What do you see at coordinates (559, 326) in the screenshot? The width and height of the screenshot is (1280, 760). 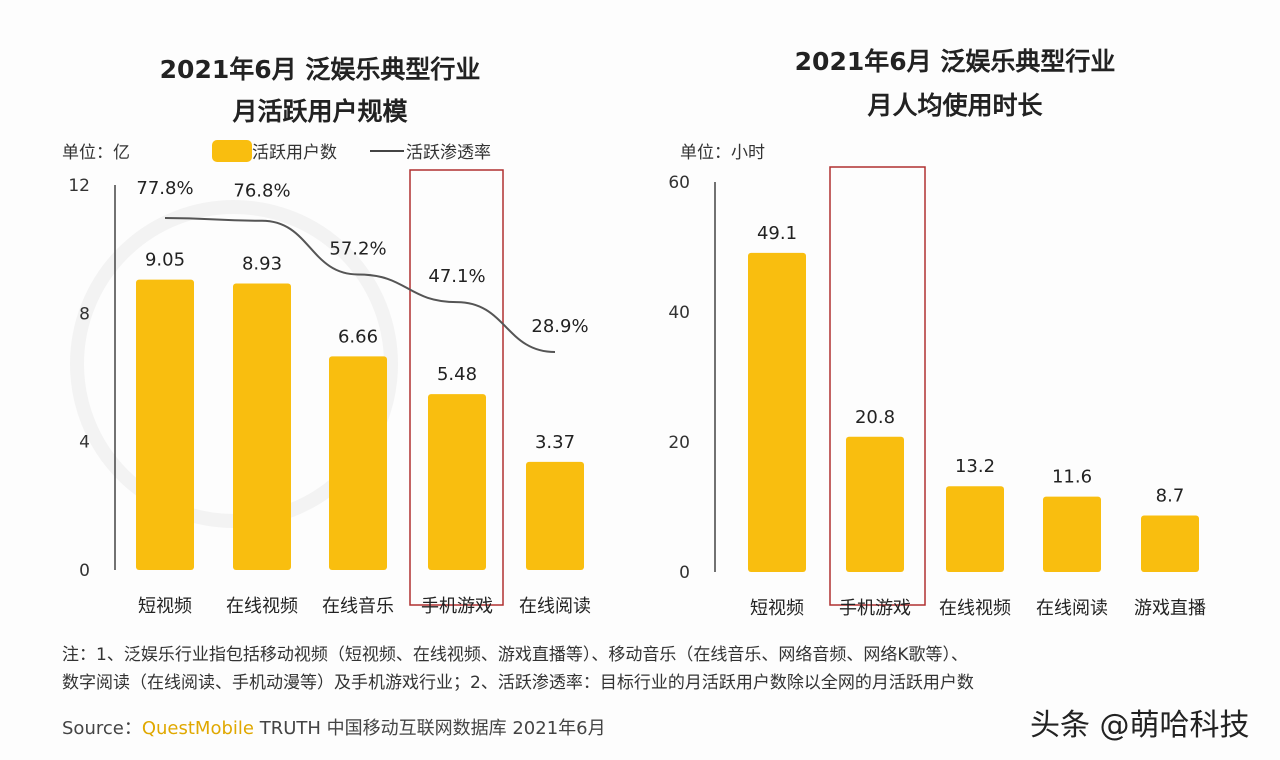 I see `line-value-label: 28.9%` at bounding box center [559, 326].